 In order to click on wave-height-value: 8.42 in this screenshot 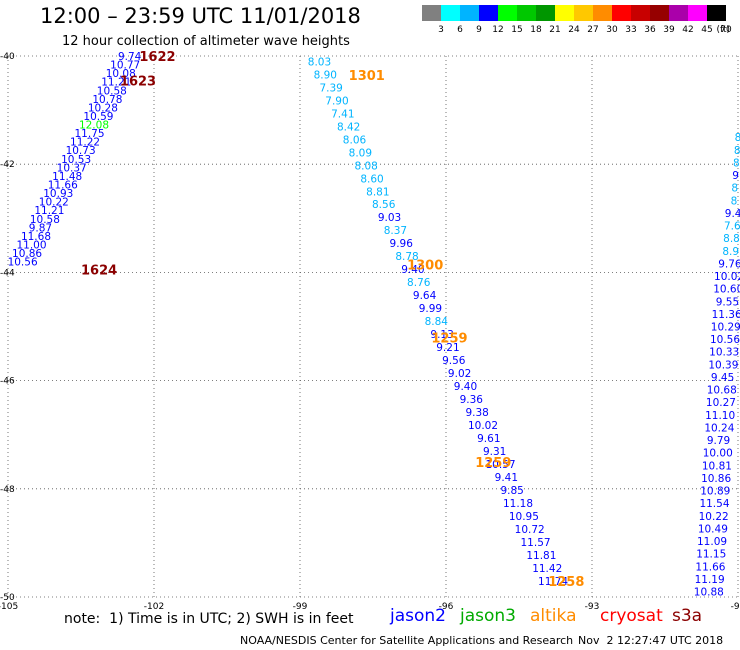, I will do `click(348, 127)`.